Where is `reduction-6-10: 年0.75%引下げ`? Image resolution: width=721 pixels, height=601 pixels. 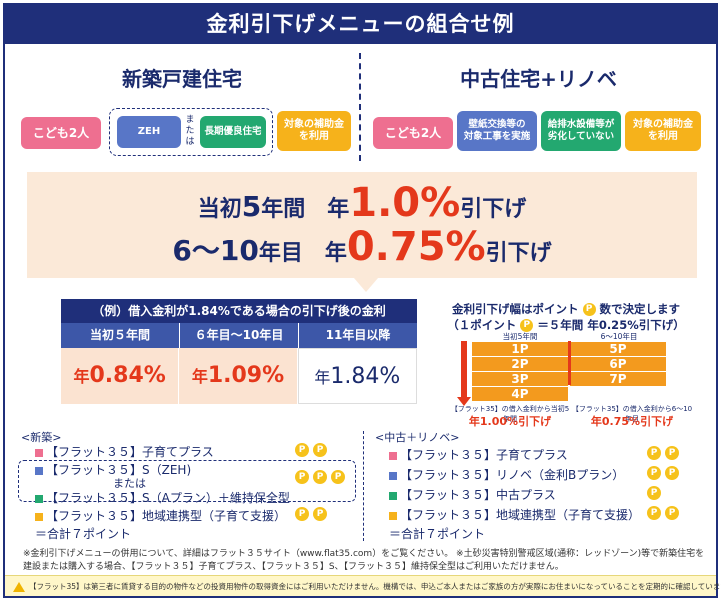 reduction-6-10: 年0.75%引下げ is located at coordinates (632, 421).